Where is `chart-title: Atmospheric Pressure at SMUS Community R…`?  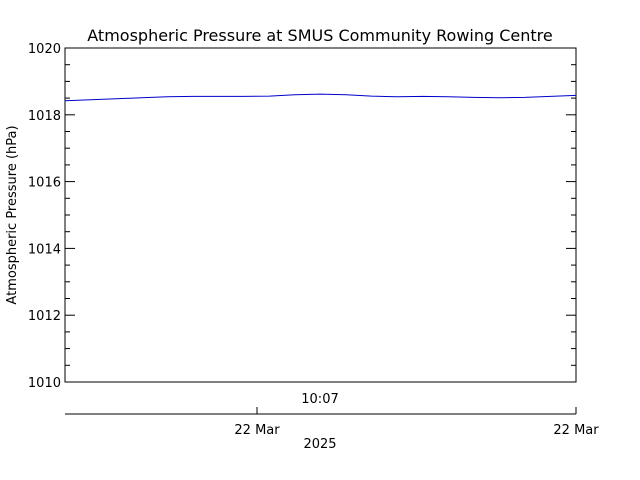 chart-title: Atmospheric Pressure at SMUS Community R… is located at coordinates (319, 35).